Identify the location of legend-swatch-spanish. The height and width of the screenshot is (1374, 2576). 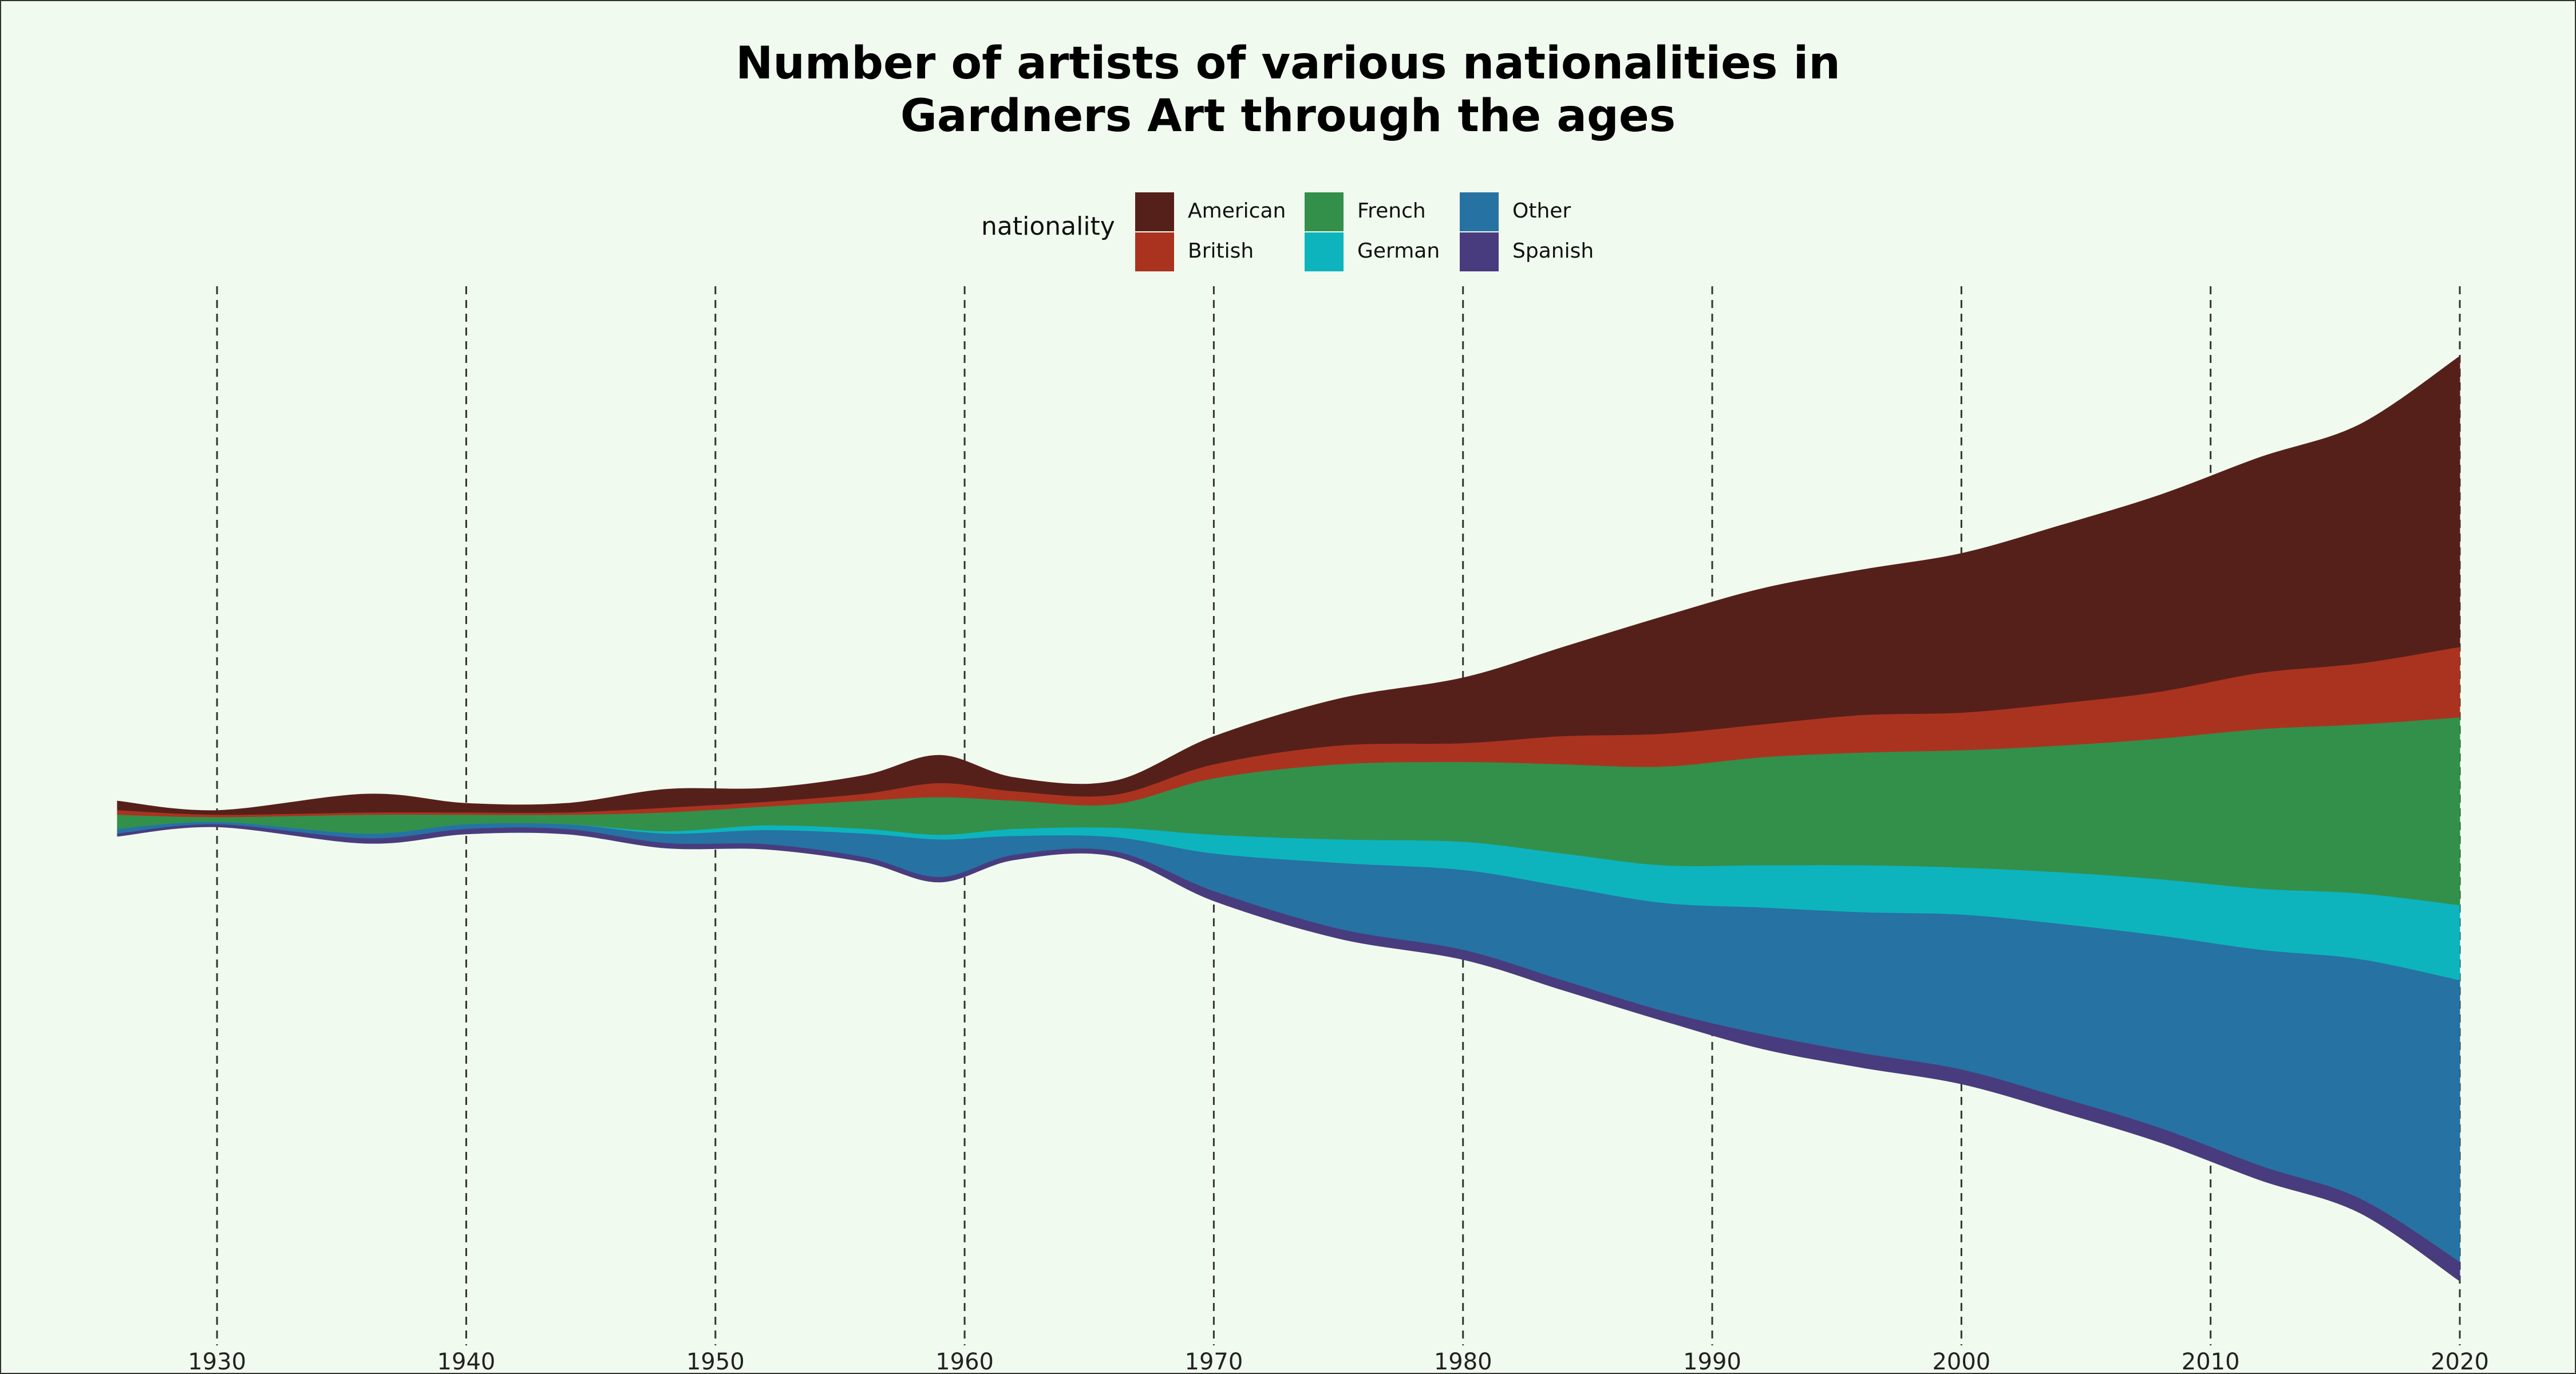
(1479, 251).